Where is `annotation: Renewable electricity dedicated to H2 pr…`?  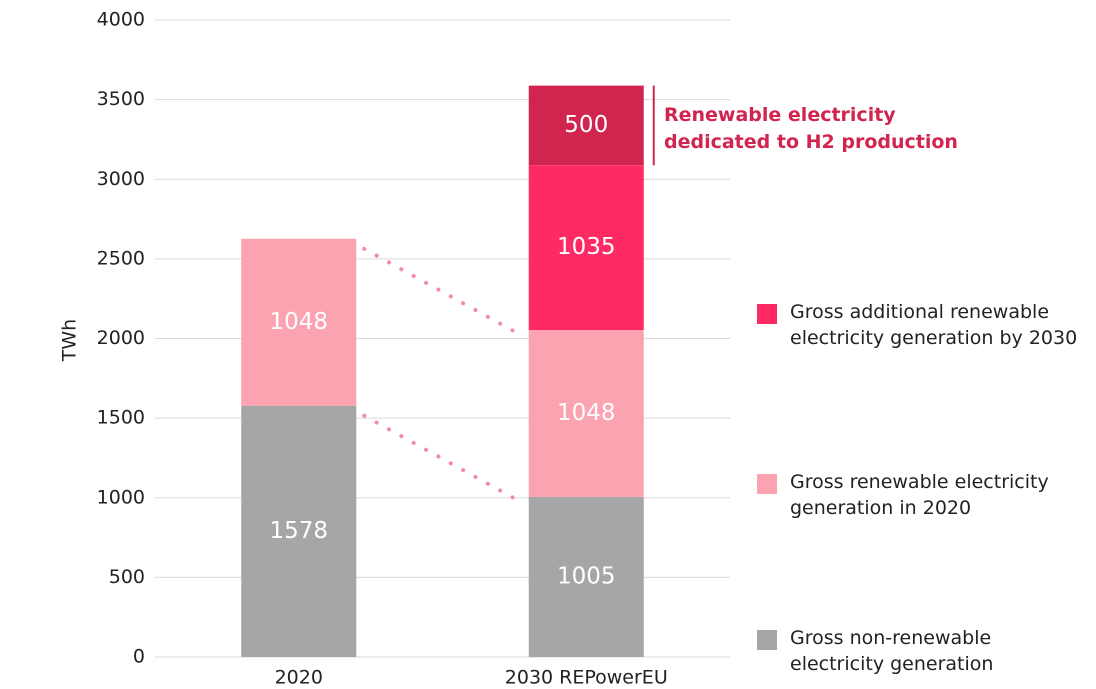 annotation: Renewable electricity dedicated to H2 pr… is located at coordinates (811, 128).